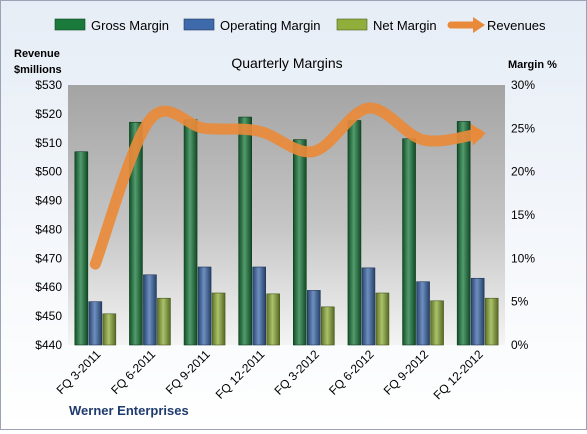 This screenshot has width=587, height=434. I want to click on x-tick-label: FQ 6-2011, so click(133, 372).